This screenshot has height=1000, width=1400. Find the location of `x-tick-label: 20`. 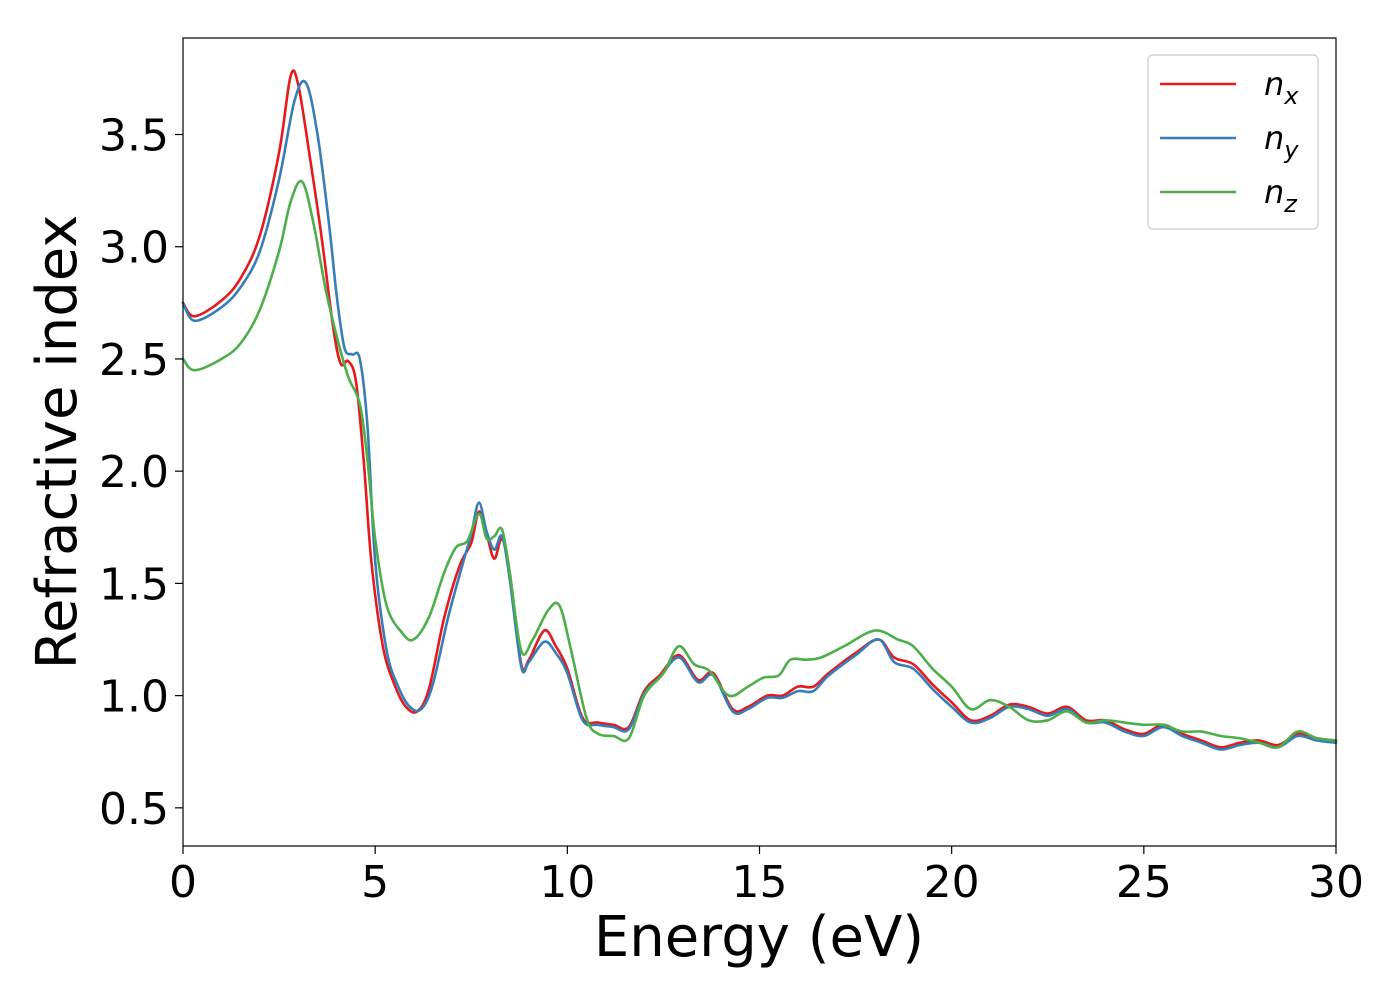

x-tick-label: 20 is located at coordinates (952, 882).